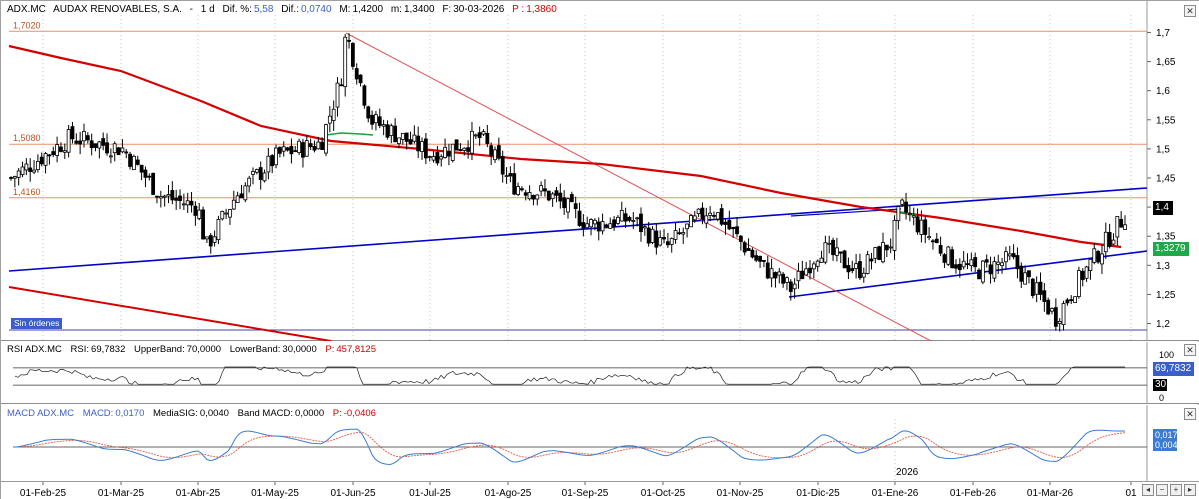 Image resolution: width=1199 pixels, height=499 pixels. I want to click on macd-close-button: ✕, so click(1190, 414).